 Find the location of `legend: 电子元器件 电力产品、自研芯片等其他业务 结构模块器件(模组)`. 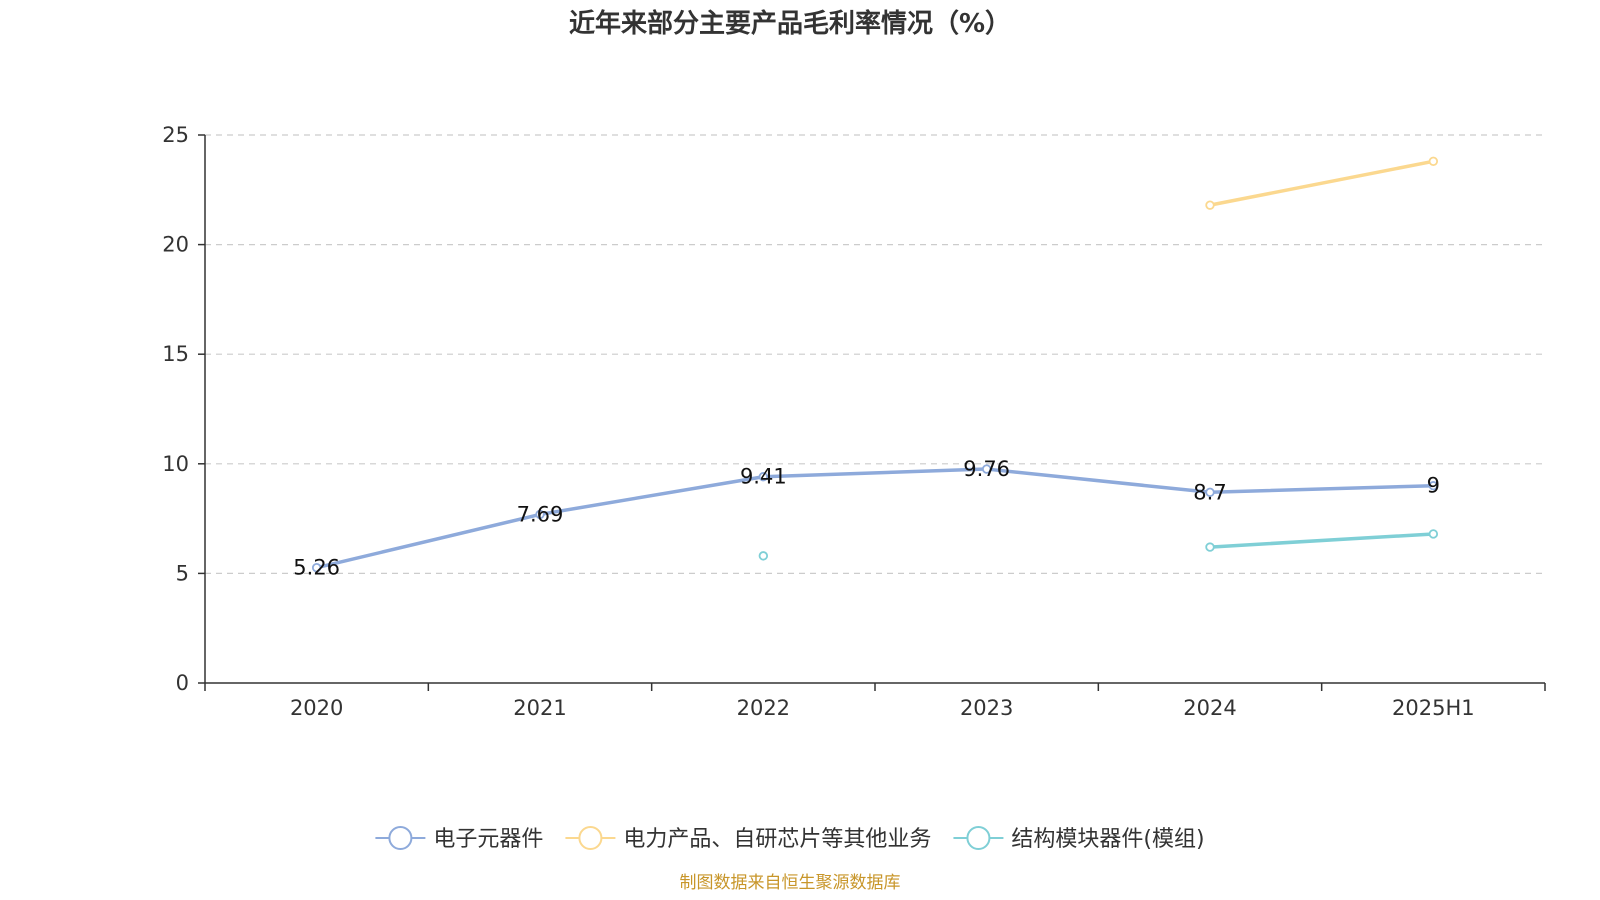

legend: 电子元器件 电力产品、自研芯片等其他业务 结构模块器件(模组) is located at coordinates (790, 839).